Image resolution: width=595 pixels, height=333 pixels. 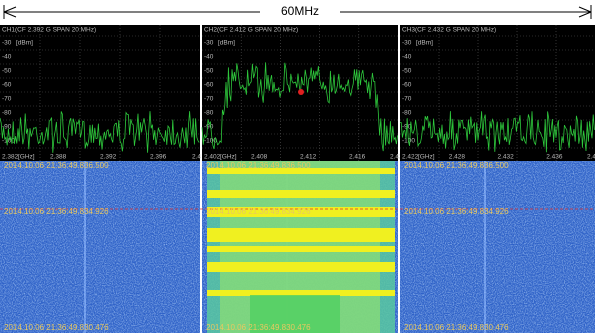 I want to click on x-label: 2.388, so click(x=58, y=157).